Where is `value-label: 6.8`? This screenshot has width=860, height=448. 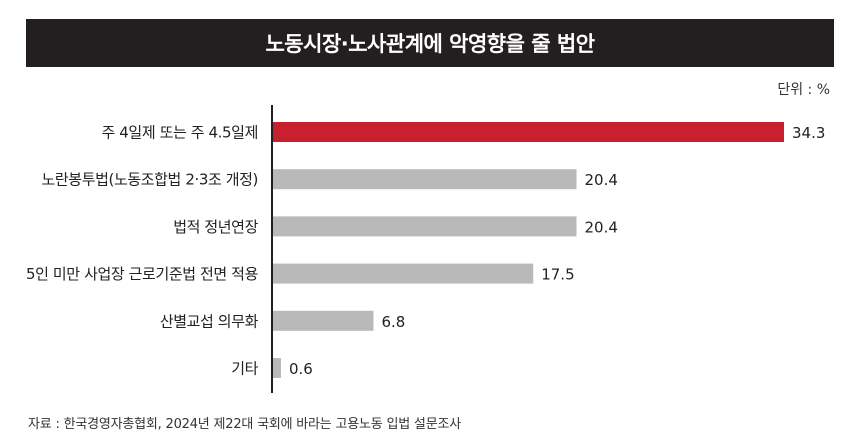 value-label: 6.8 is located at coordinates (394, 322).